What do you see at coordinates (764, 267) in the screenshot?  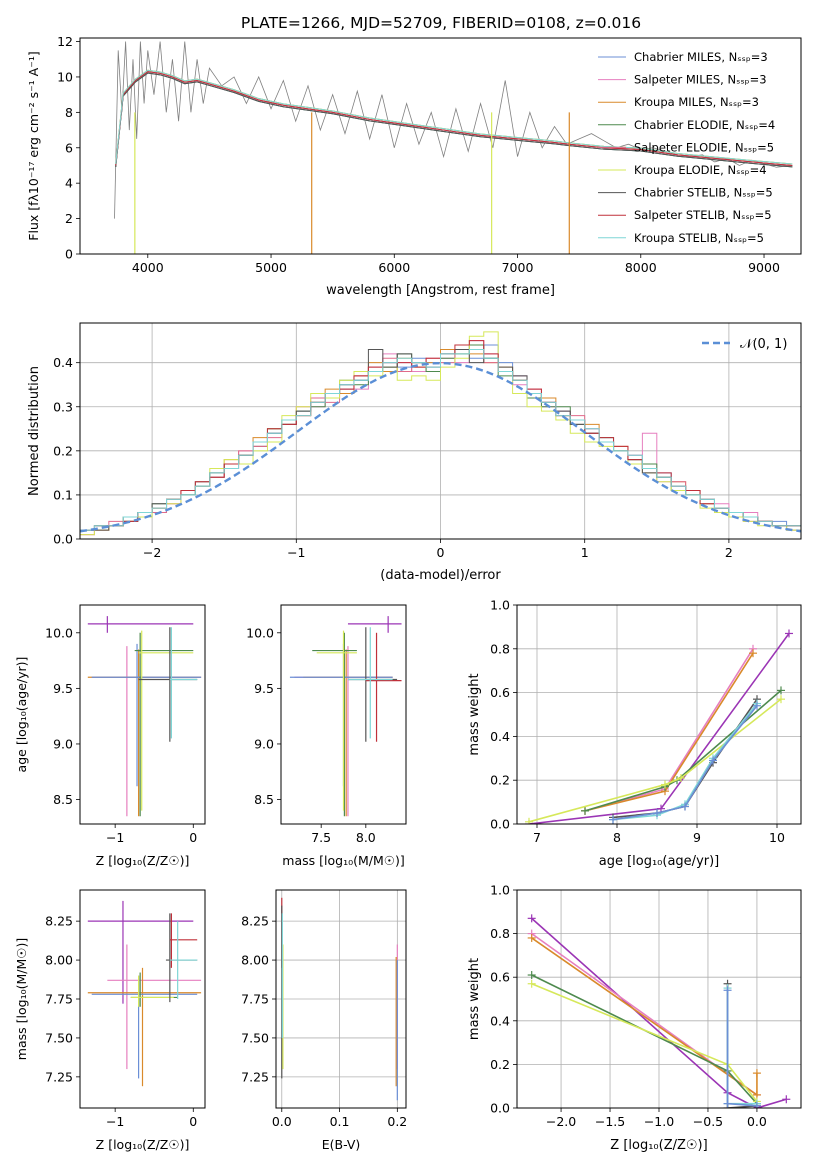 I see `x-tick-label: 9000` at bounding box center [764, 267].